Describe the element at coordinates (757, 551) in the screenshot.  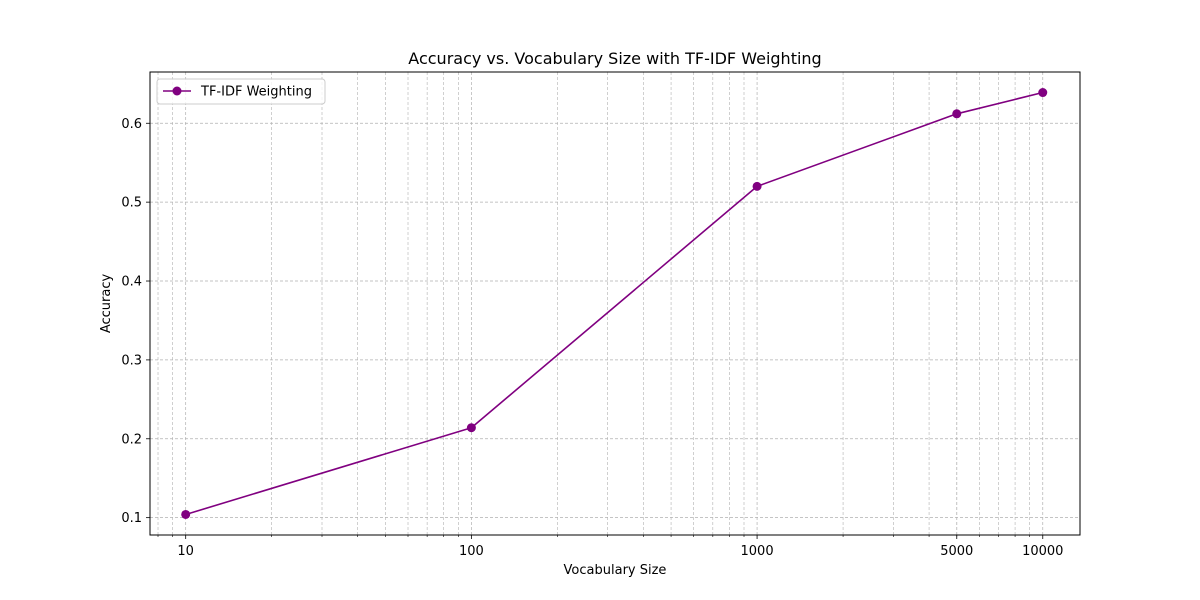
I see `x-tick-label: 1000` at that location.